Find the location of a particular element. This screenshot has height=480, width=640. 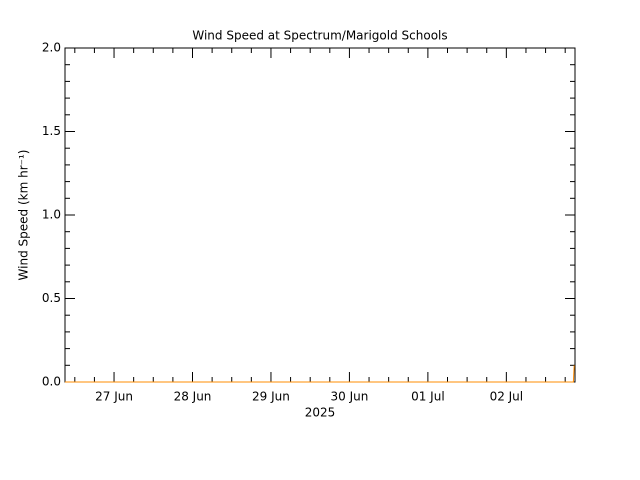

x-tick-label: 30 Jun is located at coordinates (350, 397).